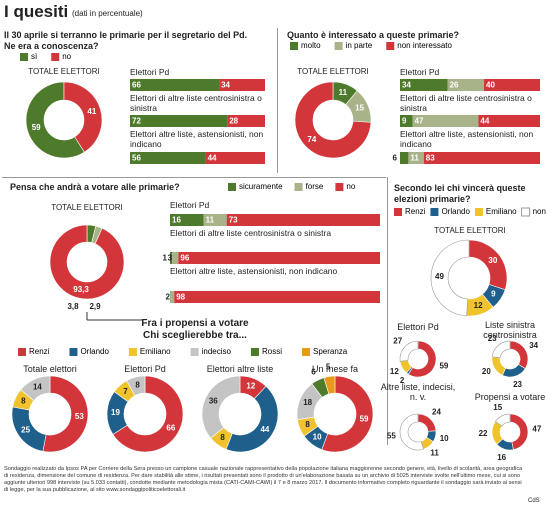 Image resolution: width=546 pixels, height=510 pixels. What do you see at coordinates (483, 433) in the screenshot?
I see `donut-label: 22` at bounding box center [483, 433].